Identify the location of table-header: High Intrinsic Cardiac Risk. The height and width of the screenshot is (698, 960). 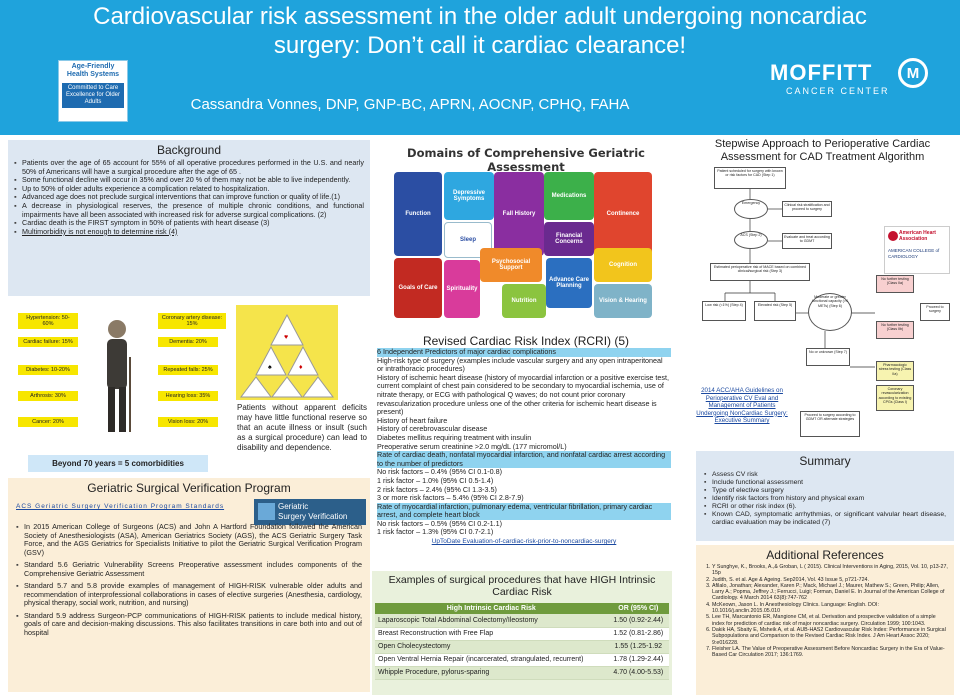
(491, 608).